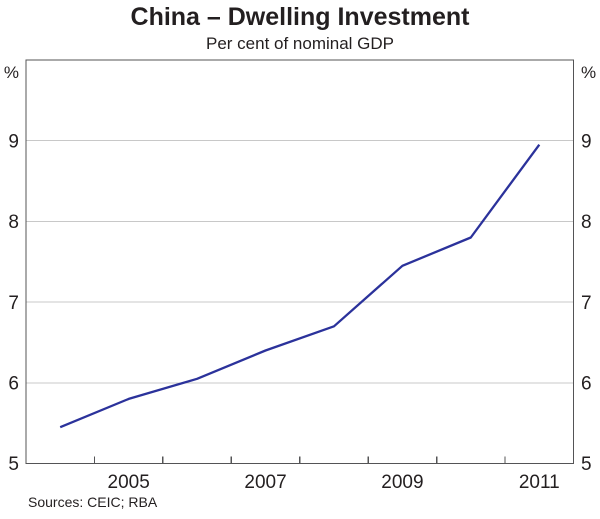  Describe the element at coordinates (13, 383) in the screenshot. I see `y-tick-label-left-6: 6` at that location.